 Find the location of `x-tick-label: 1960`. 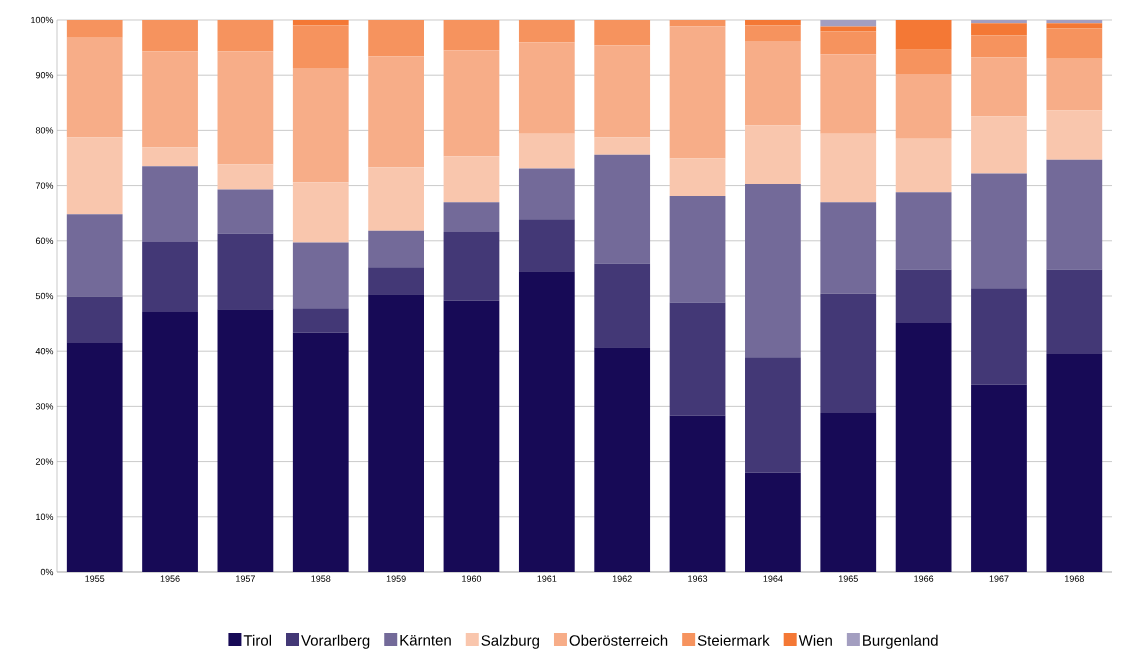

x-tick-label: 1960 is located at coordinates (472, 578).